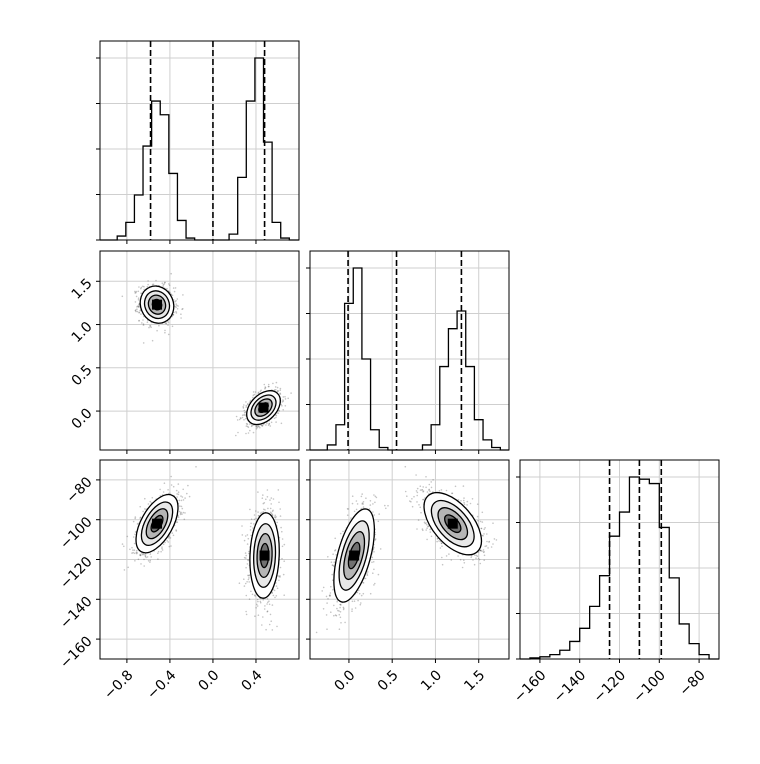 Image resolution: width=760 pixels, height=764 pixels. Describe the element at coordinates (157, 523) in the screenshot. I see `density-peak` at that location.